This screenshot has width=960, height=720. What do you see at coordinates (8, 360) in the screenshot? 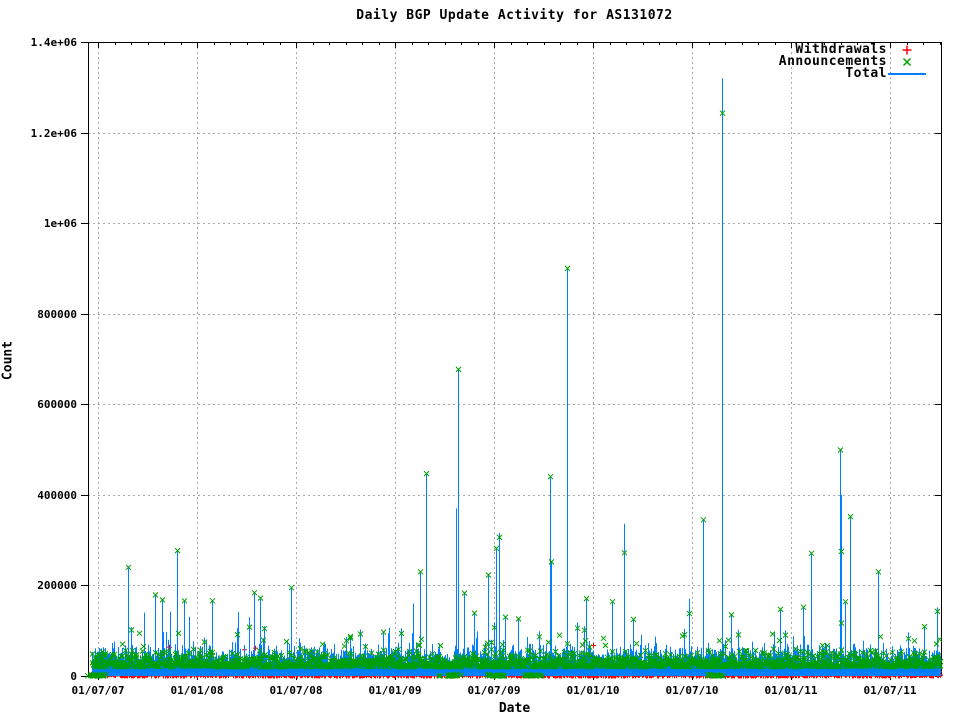
I see `y-axis-title: Count` at bounding box center [8, 360].